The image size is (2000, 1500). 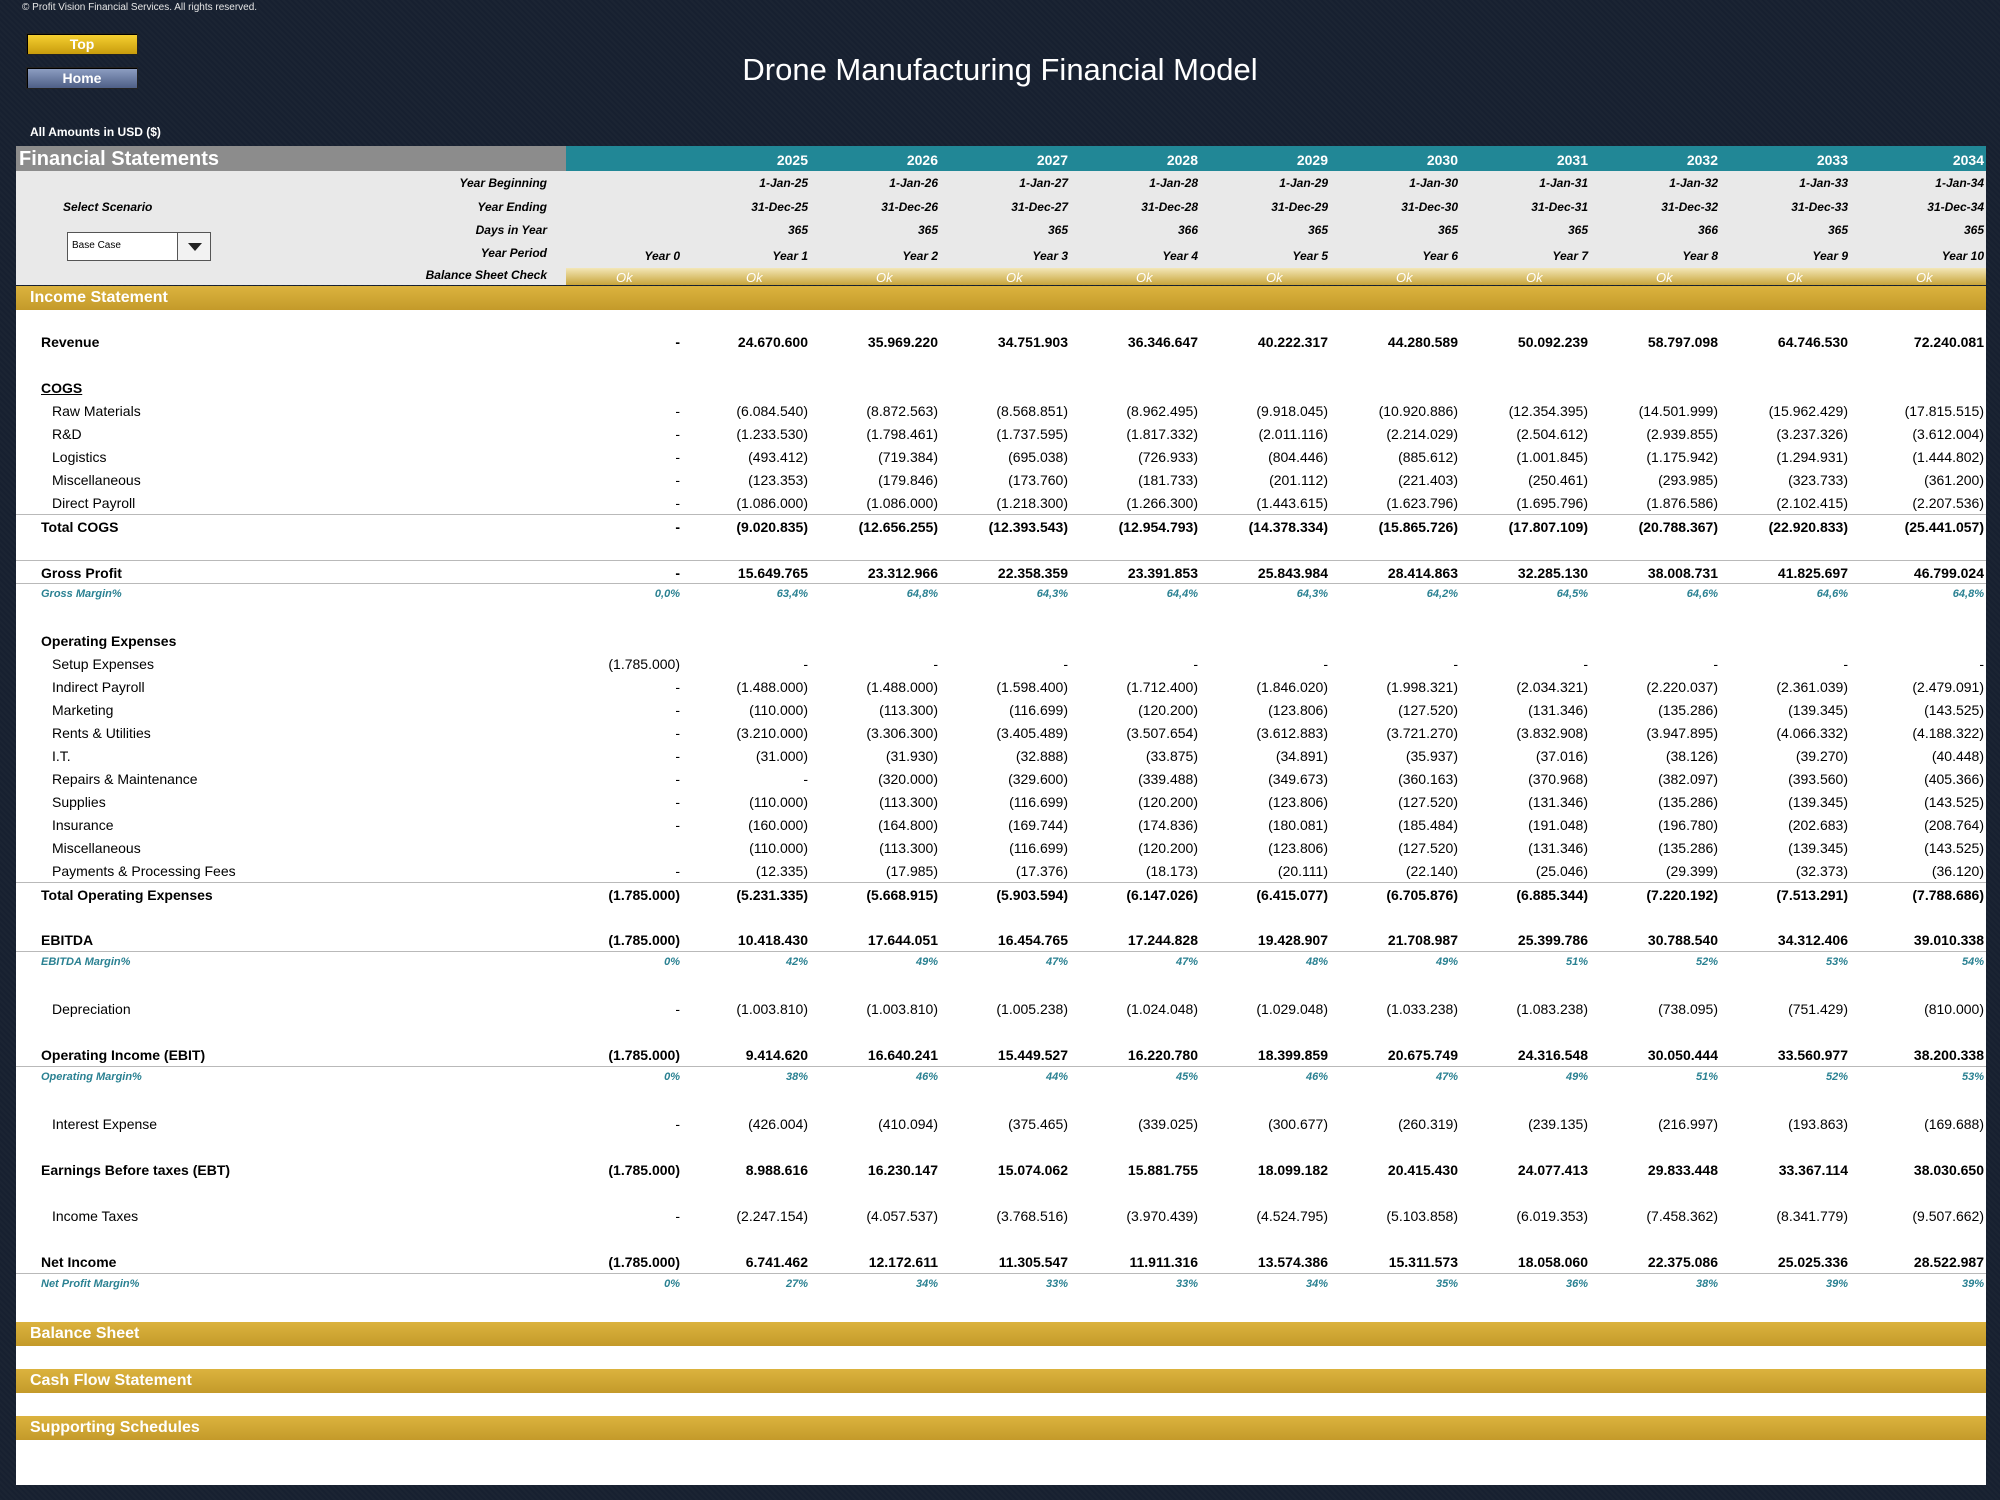 What do you see at coordinates (1162, 573) in the screenshot?
I see `row-value: 23.391.853` at bounding box center [1162, 573].